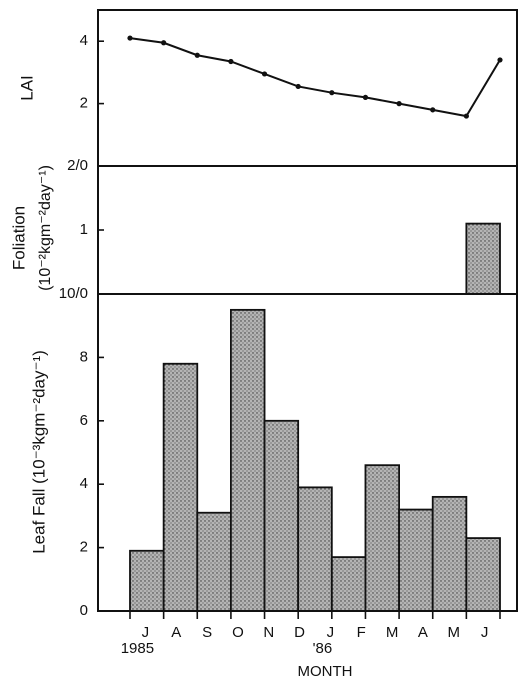 The width and height of the screenshot is (526, 683). Describe the element at coordinates (323, 648) in the screenshot. I see `year-label: '86` at that location.